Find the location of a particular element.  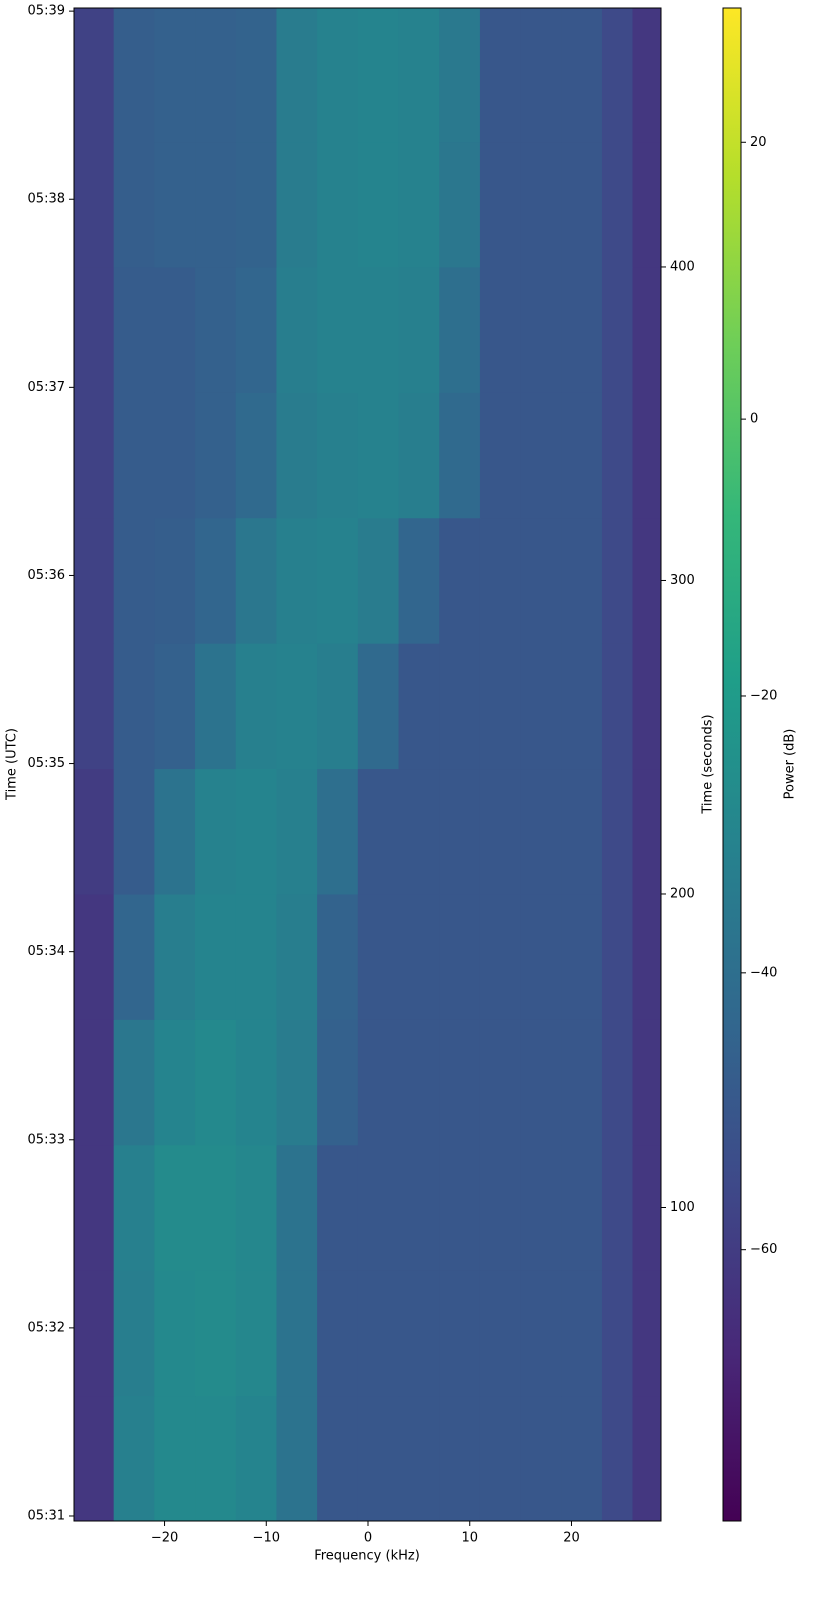

y-tick-label: 05:32 is located at coordinates (46, 1327).